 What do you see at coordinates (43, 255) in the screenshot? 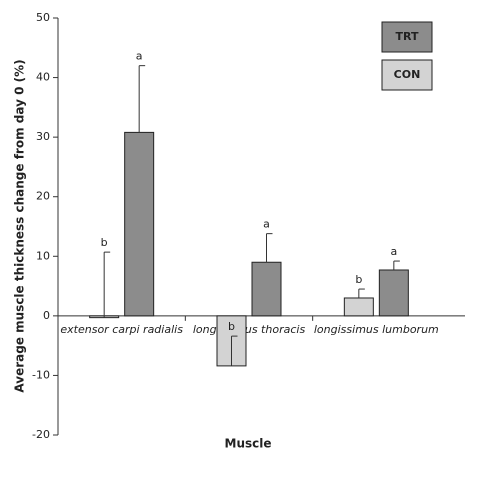
I see `y-tick-label: 10` at bounding box center [43, 255].